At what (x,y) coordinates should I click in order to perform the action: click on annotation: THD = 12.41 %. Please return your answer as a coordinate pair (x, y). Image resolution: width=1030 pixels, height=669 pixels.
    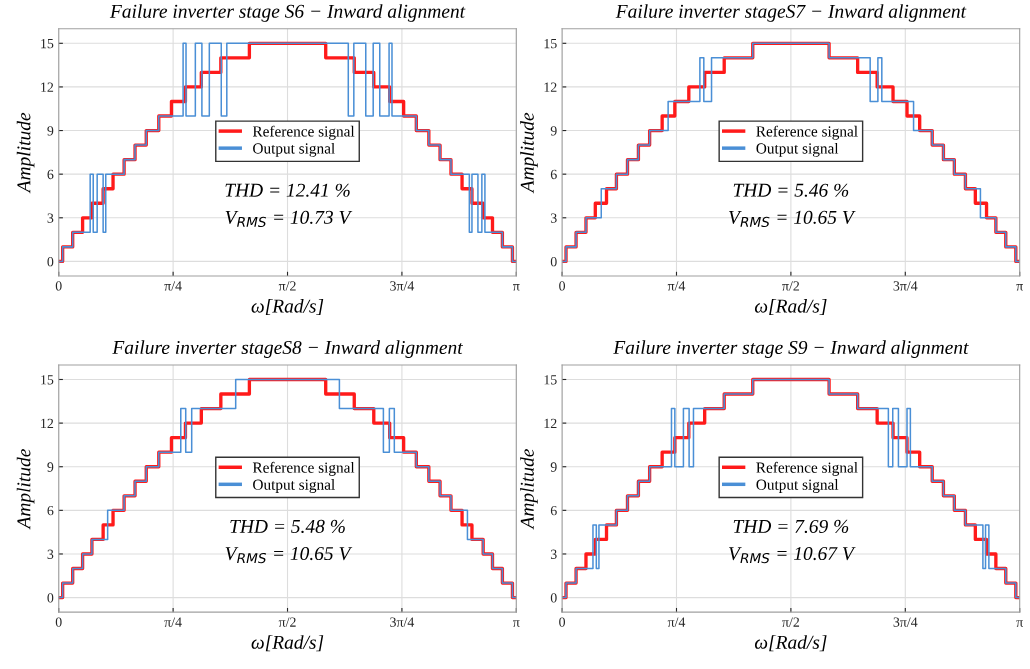
    Looking at the image, I should click on (287, 190).